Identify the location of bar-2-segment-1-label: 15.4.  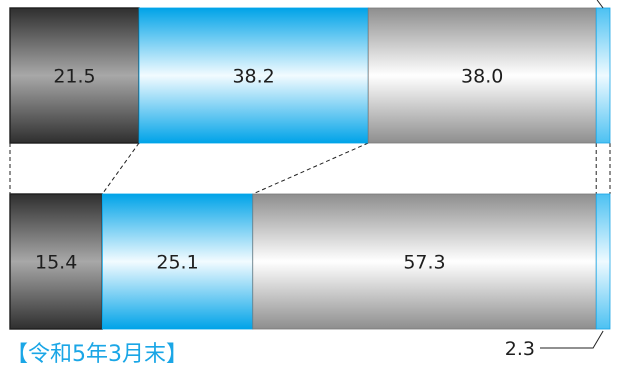
(56, 263).